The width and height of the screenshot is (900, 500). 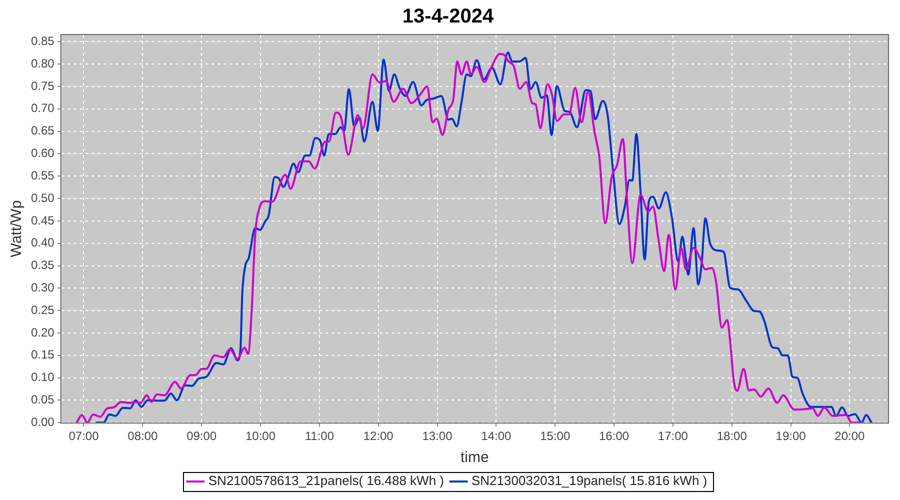 What do you see at coordinates (791, 436) in the screenshot?
I see `x-tick-label: 19:00` at bounding box center [791, 436].